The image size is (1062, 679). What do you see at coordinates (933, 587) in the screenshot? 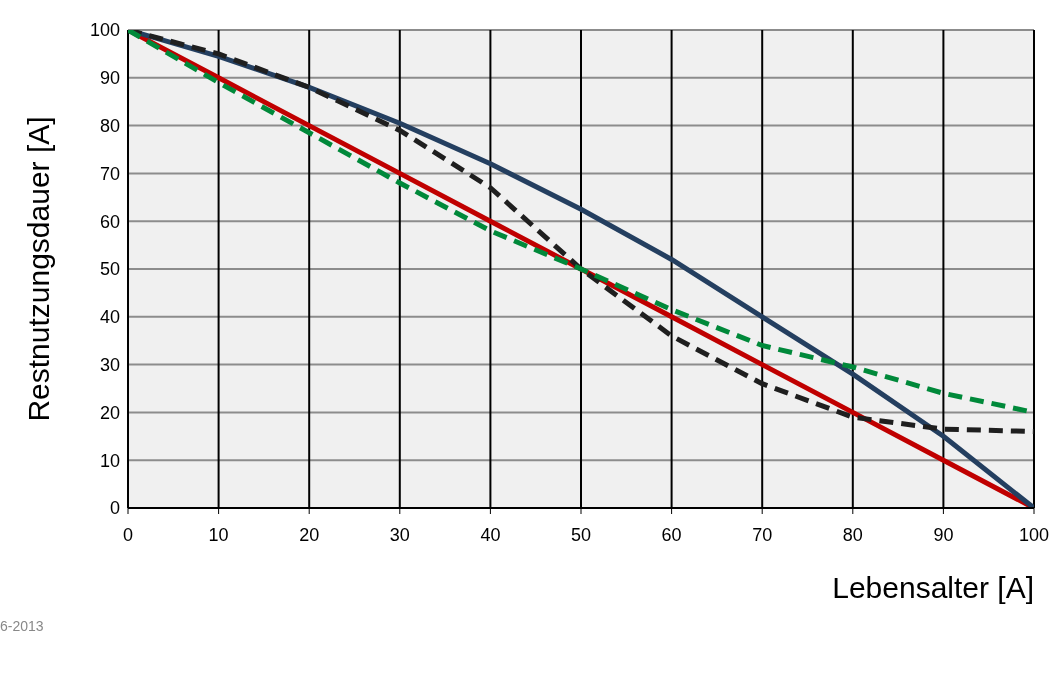
I see `x-axis-title: Lebensalter [A]` at bounding box center [933, 587].